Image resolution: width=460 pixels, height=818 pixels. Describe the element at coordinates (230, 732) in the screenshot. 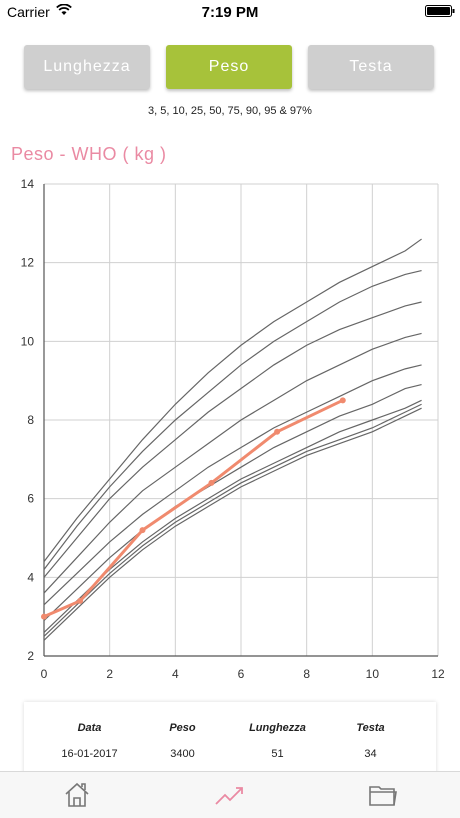

I see `table-header: Data Peso Lunghezza Testa` at that location.